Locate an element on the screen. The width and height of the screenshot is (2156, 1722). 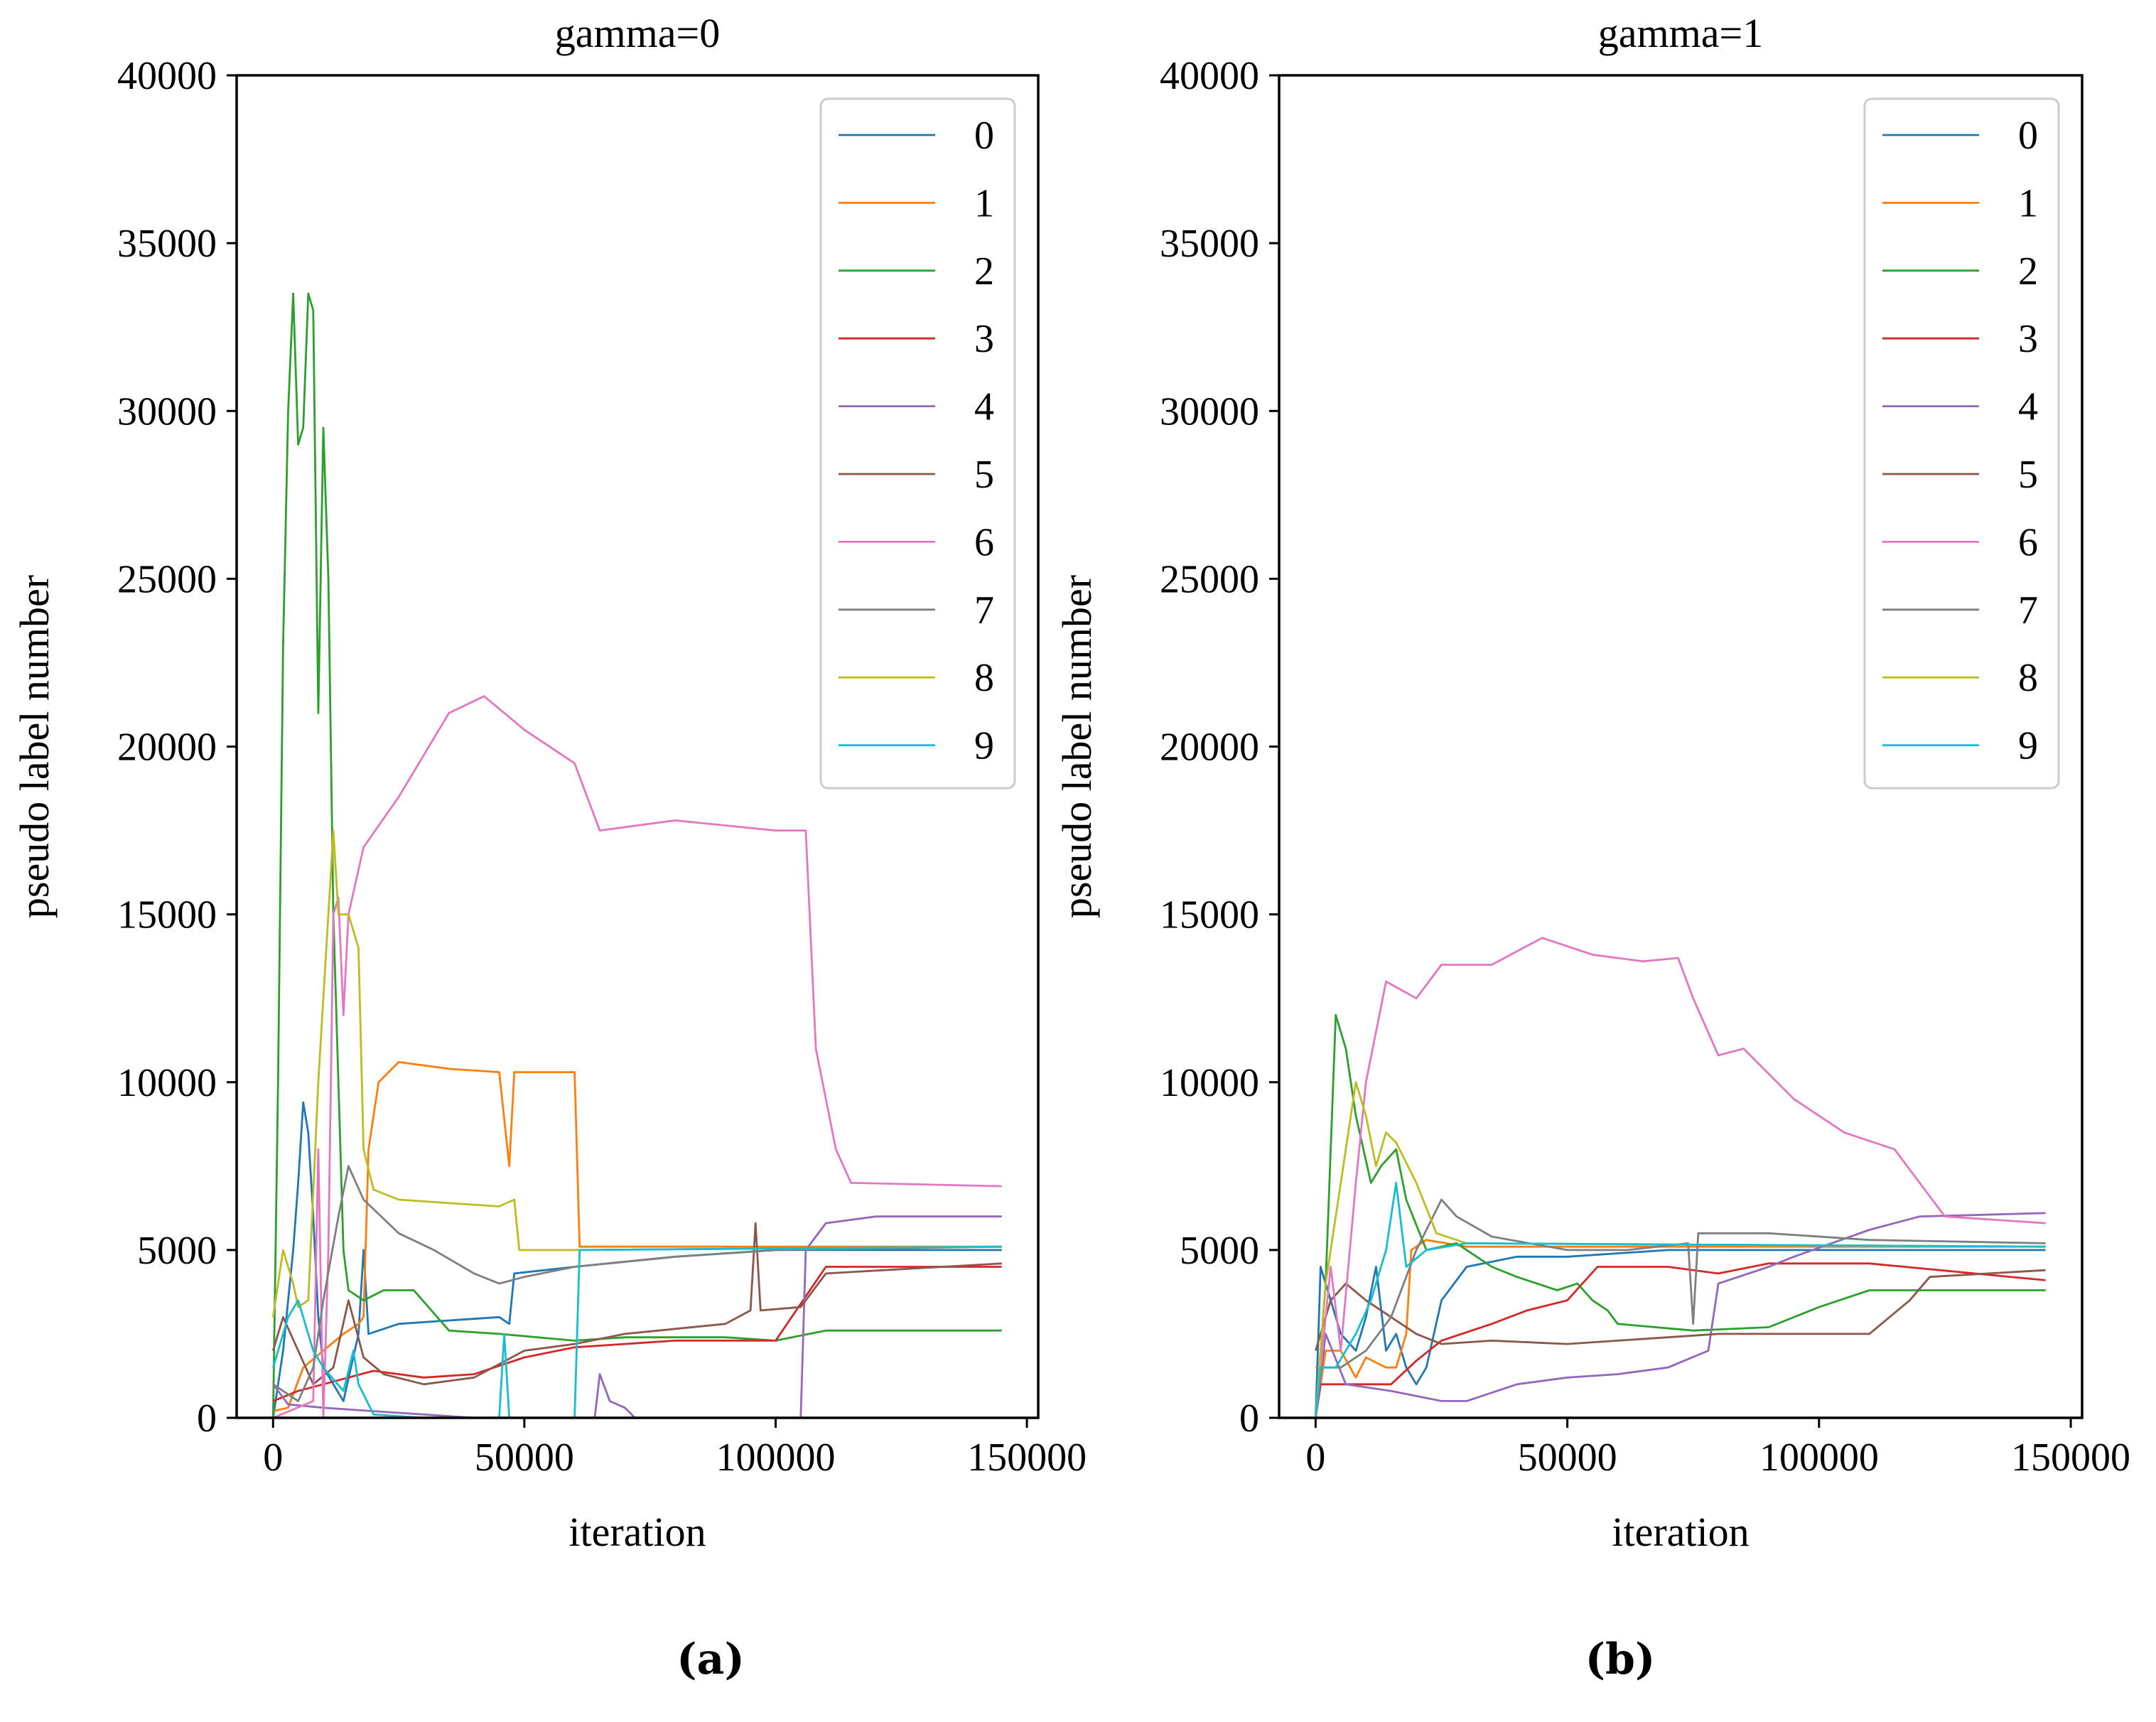
caption-a-text: (a) is located at coordinates (711, 1659).